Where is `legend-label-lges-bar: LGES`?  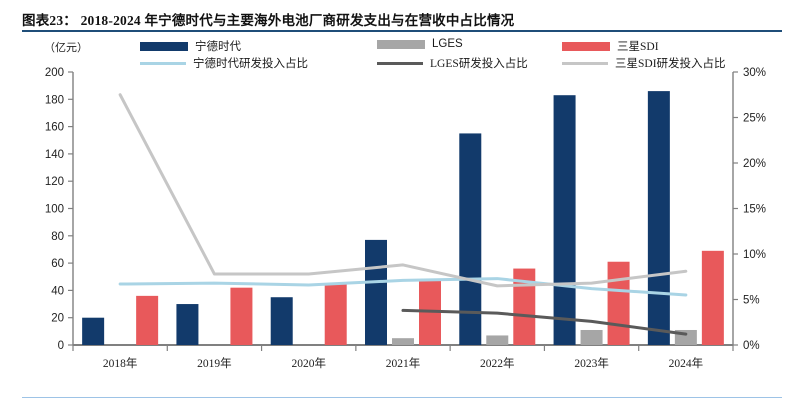 legend-label-lges-bar: LGES is located at coordinates (447, 44).